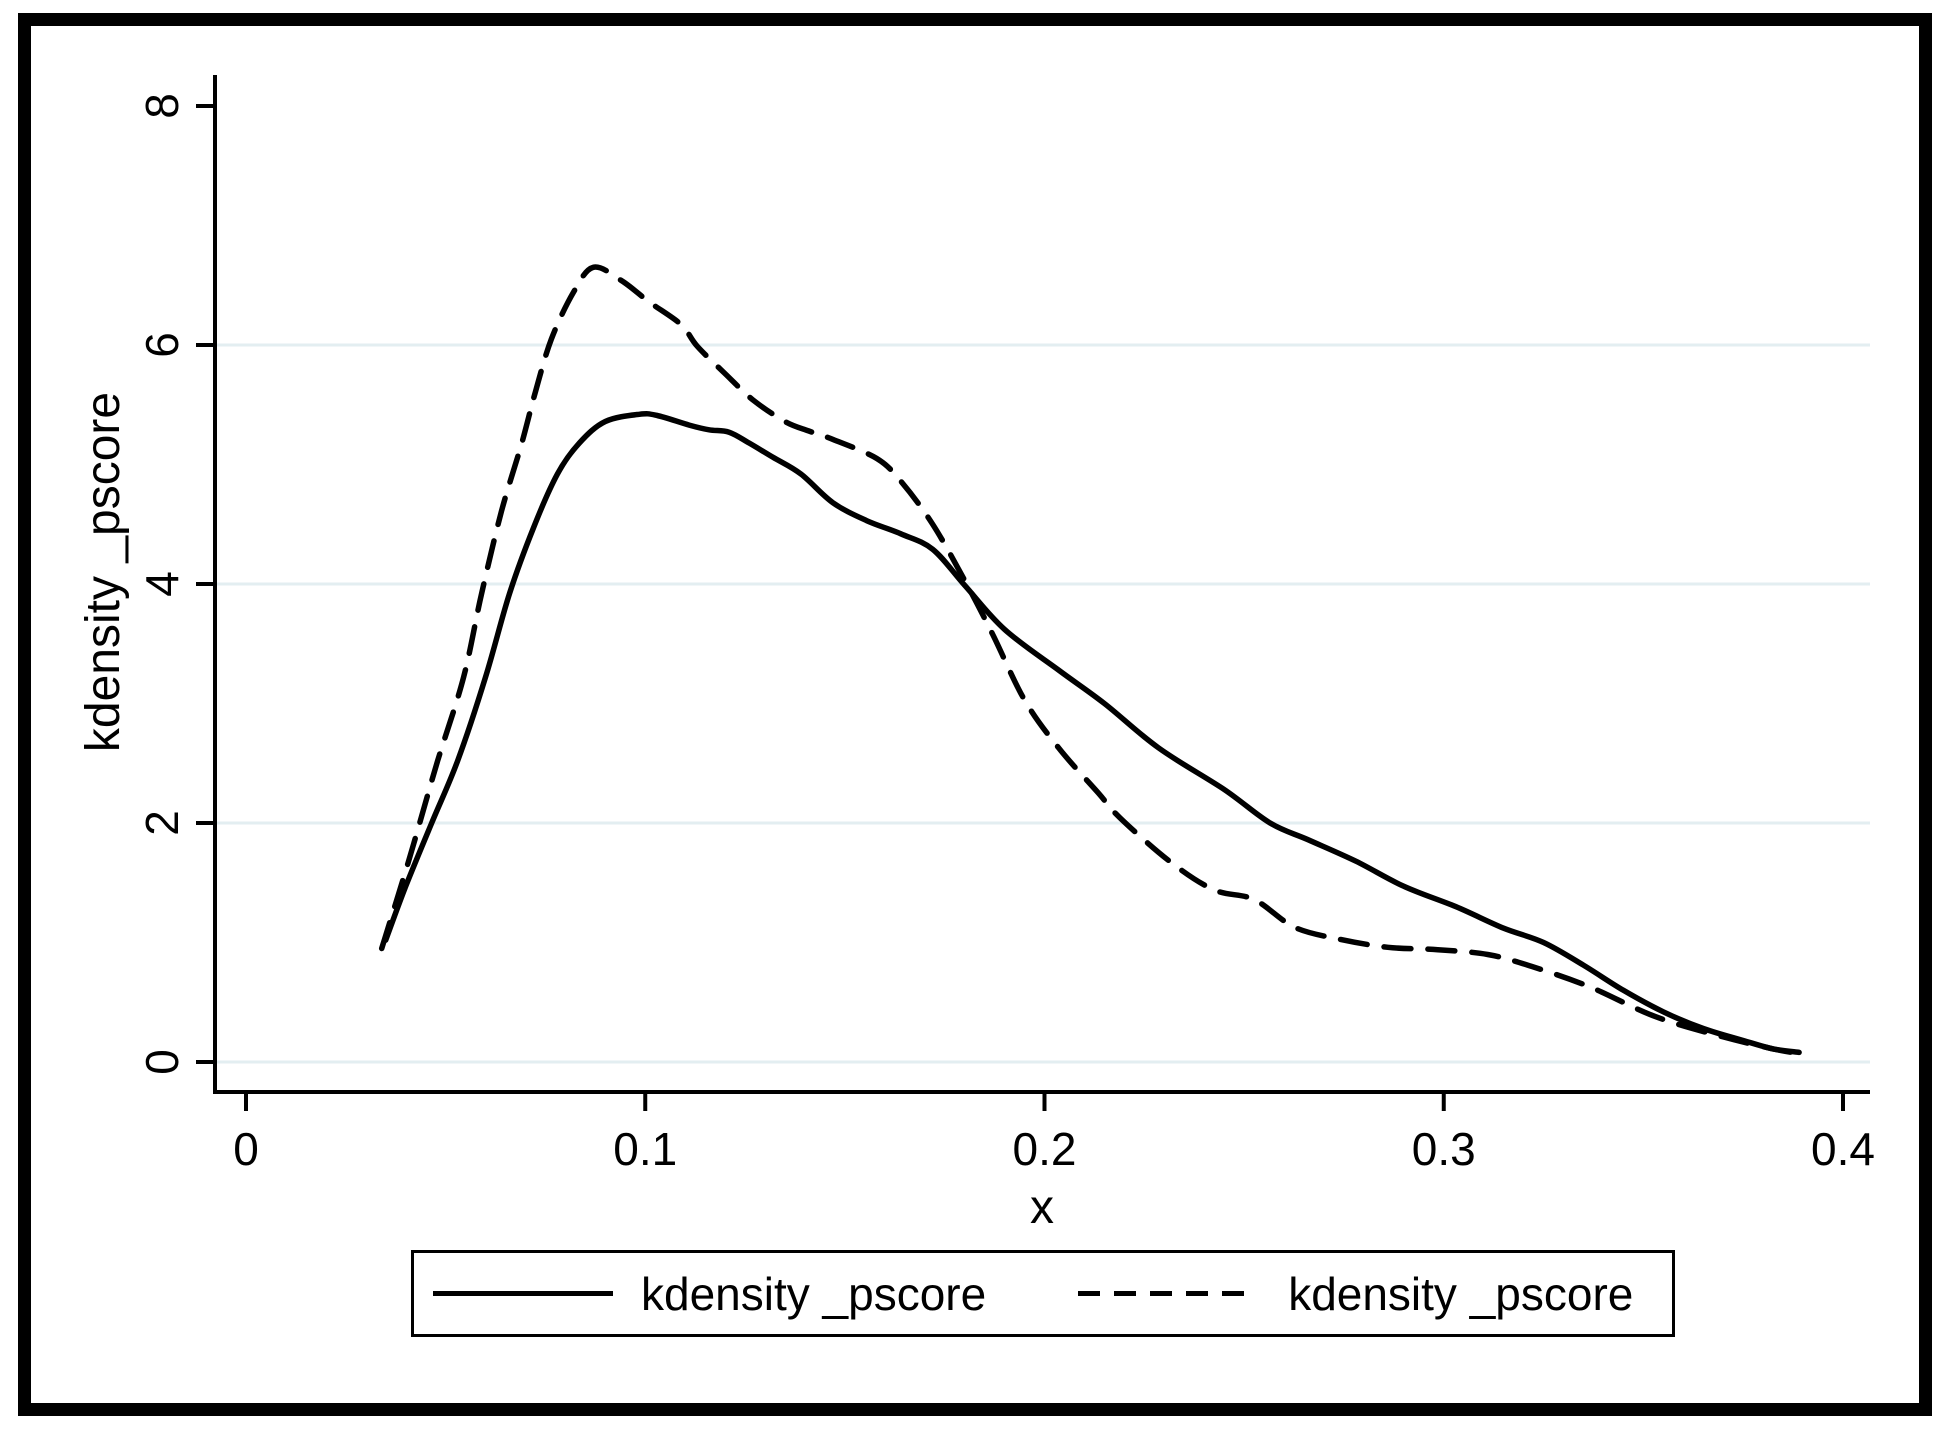 Image resolution: width=1959 pixels, height=1432 pixels. What do you see at coordinates (162, 584) in the screenshot?
I see `y-tick-label-4: 4` at bounding box center [162, 584].